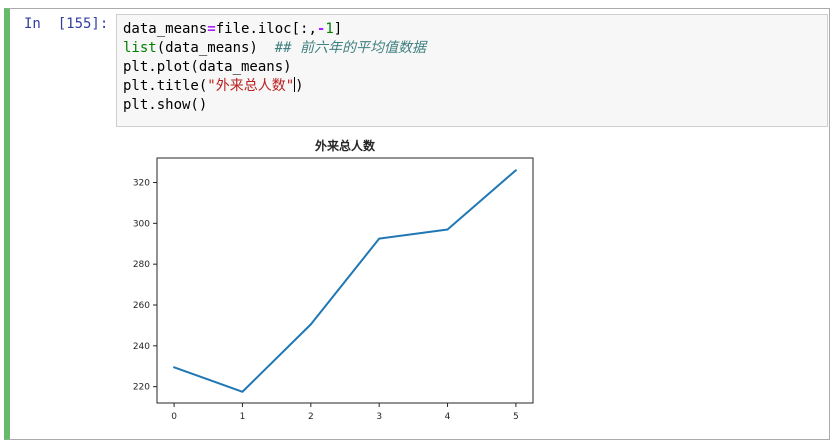 This screenshot has width=837, height=447. Describe the element at coordinates (165, 29) in the screenshot. I see `code-token: data_means` at that location.